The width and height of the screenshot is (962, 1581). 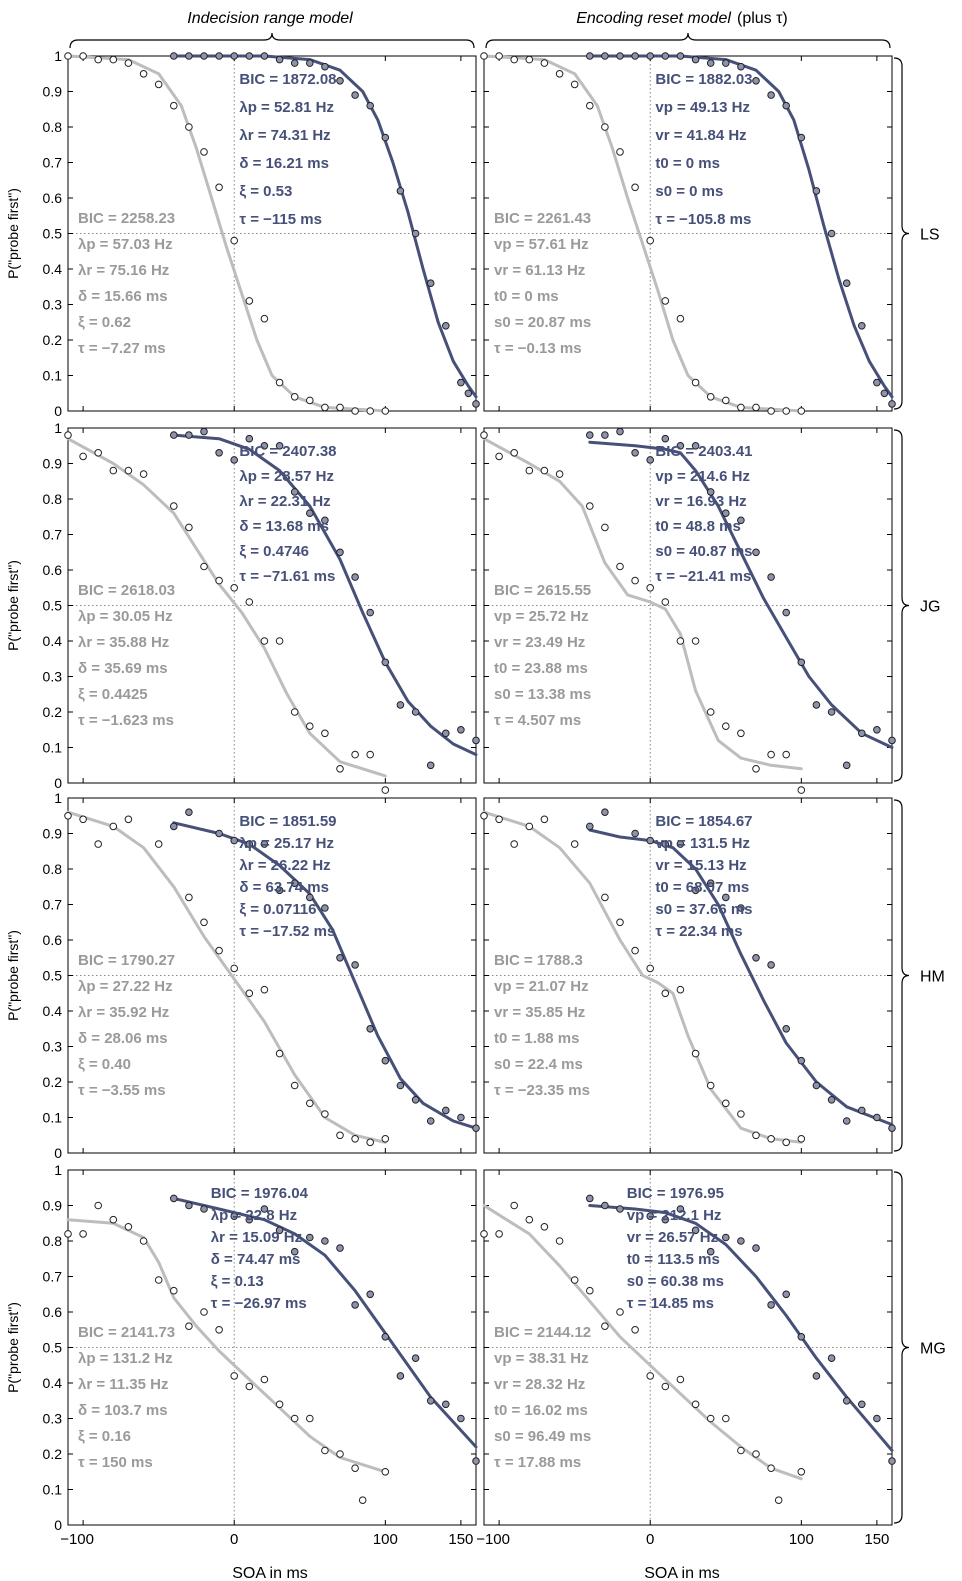 What do you see at coordinates (53, 535) in the screenshot?
I see `y-tick-label: 0.7` at bounding box center [53, 535].